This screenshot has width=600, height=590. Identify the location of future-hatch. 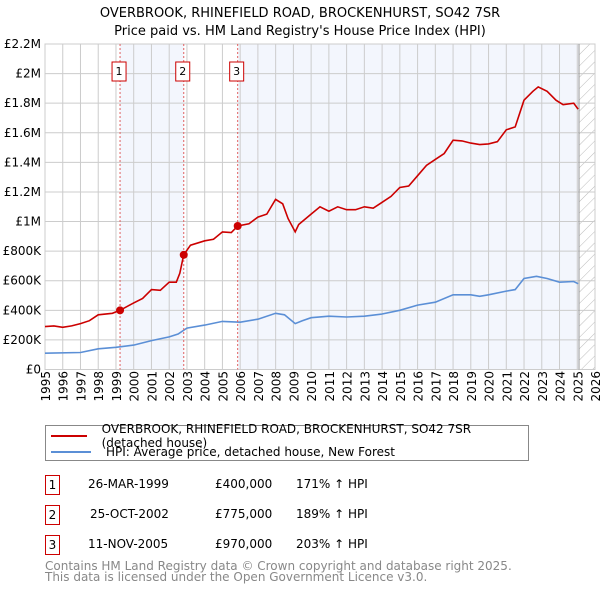
(587, 207).